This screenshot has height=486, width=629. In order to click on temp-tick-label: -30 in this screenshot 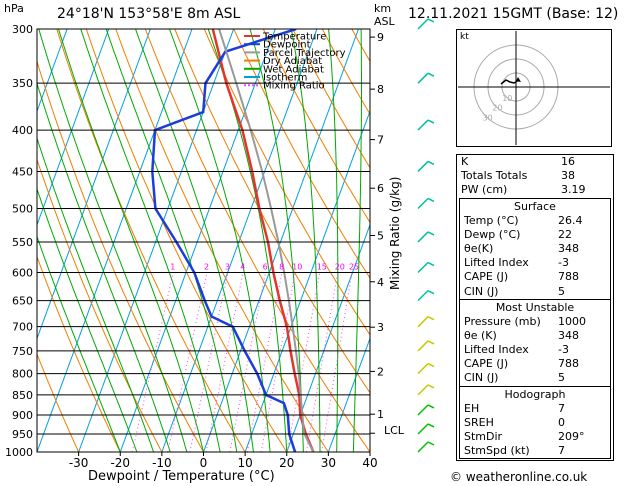, I will do `click(79, 463)`.